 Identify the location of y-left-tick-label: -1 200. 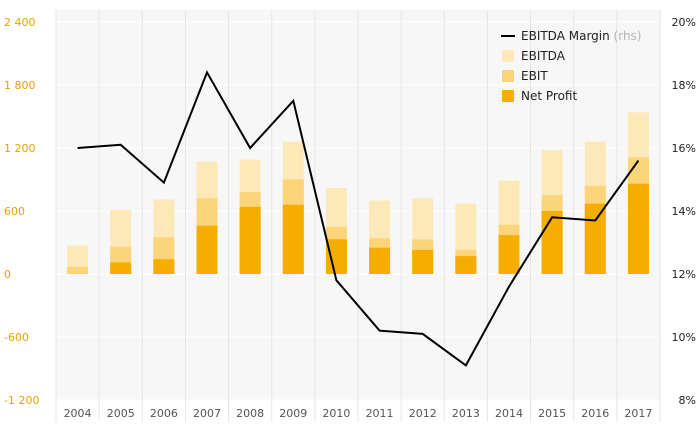
(21, 400).